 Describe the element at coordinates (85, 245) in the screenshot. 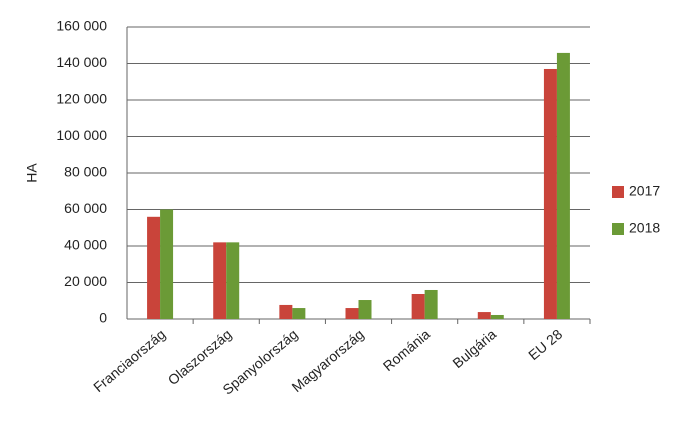

I see `y-tick-label: 40 000` at that location.